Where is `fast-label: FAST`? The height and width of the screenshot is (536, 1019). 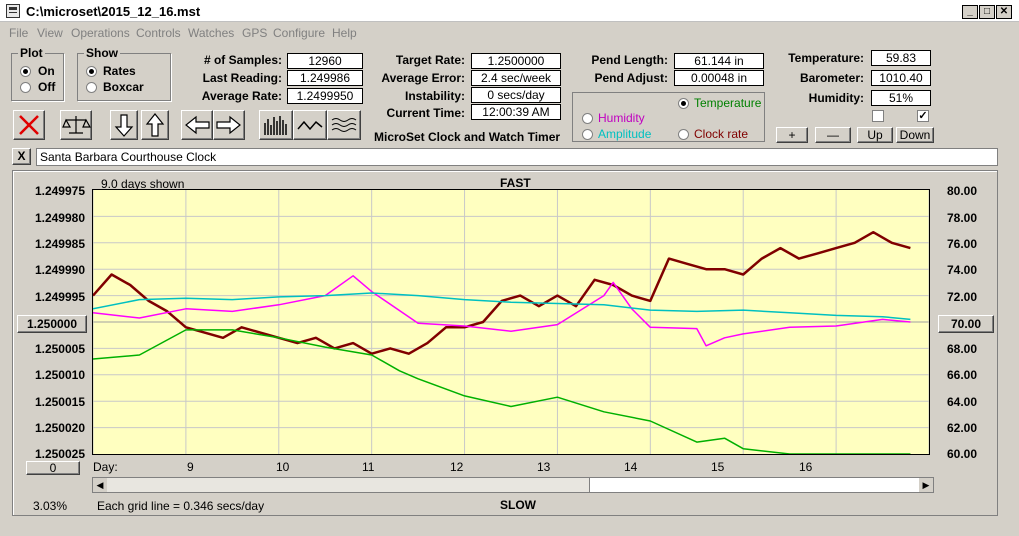 fast-label: FAST is located at coordinates (515, 183).